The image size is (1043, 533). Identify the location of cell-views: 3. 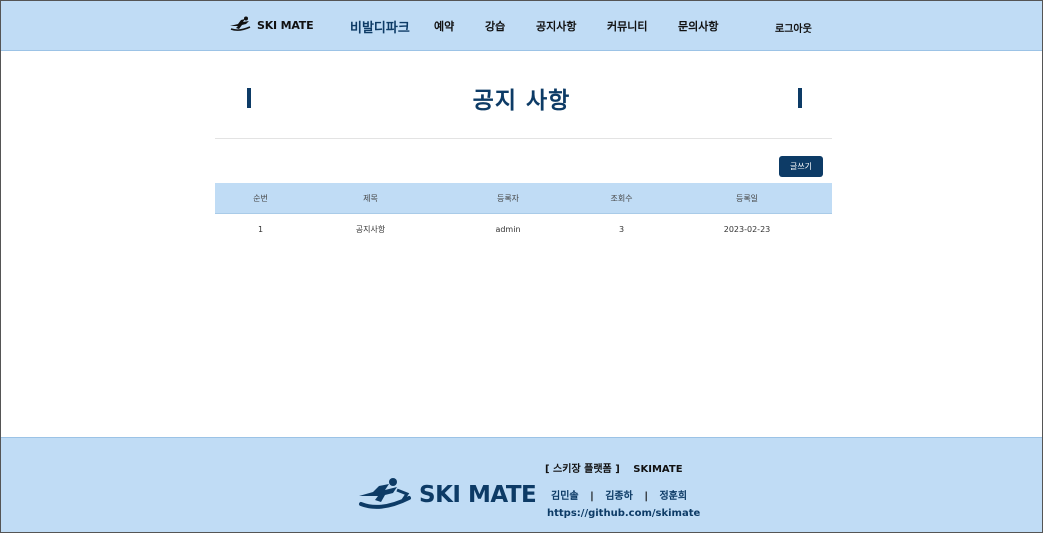
(621, 229).